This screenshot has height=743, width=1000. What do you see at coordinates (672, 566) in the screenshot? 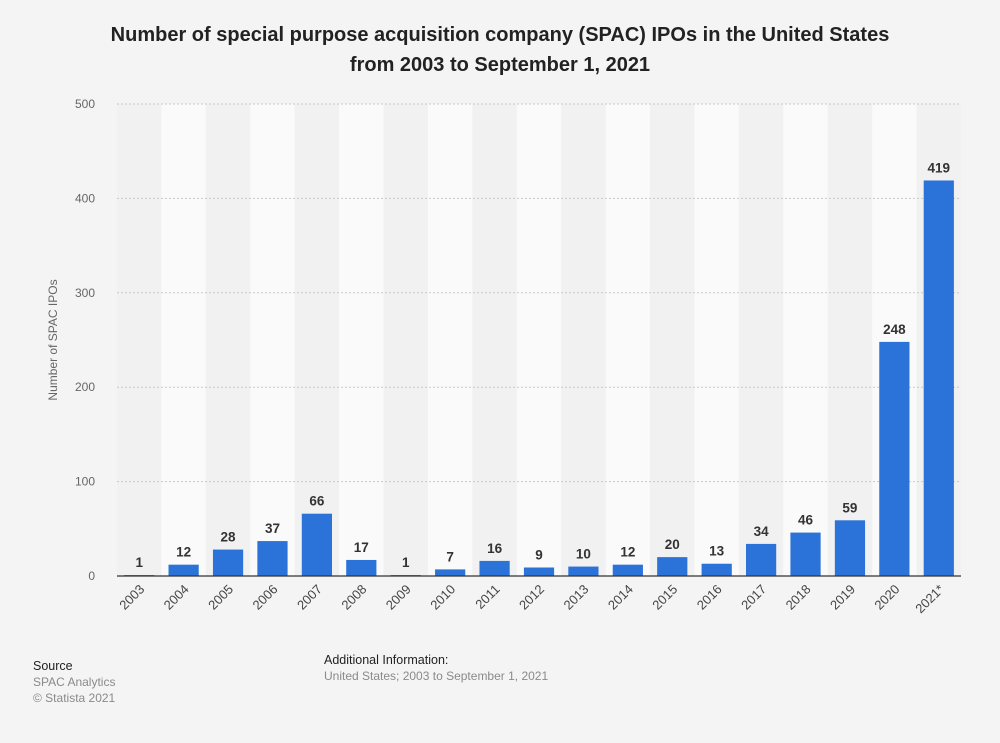
I see `bar-2015` at bounding box center [672, 566].